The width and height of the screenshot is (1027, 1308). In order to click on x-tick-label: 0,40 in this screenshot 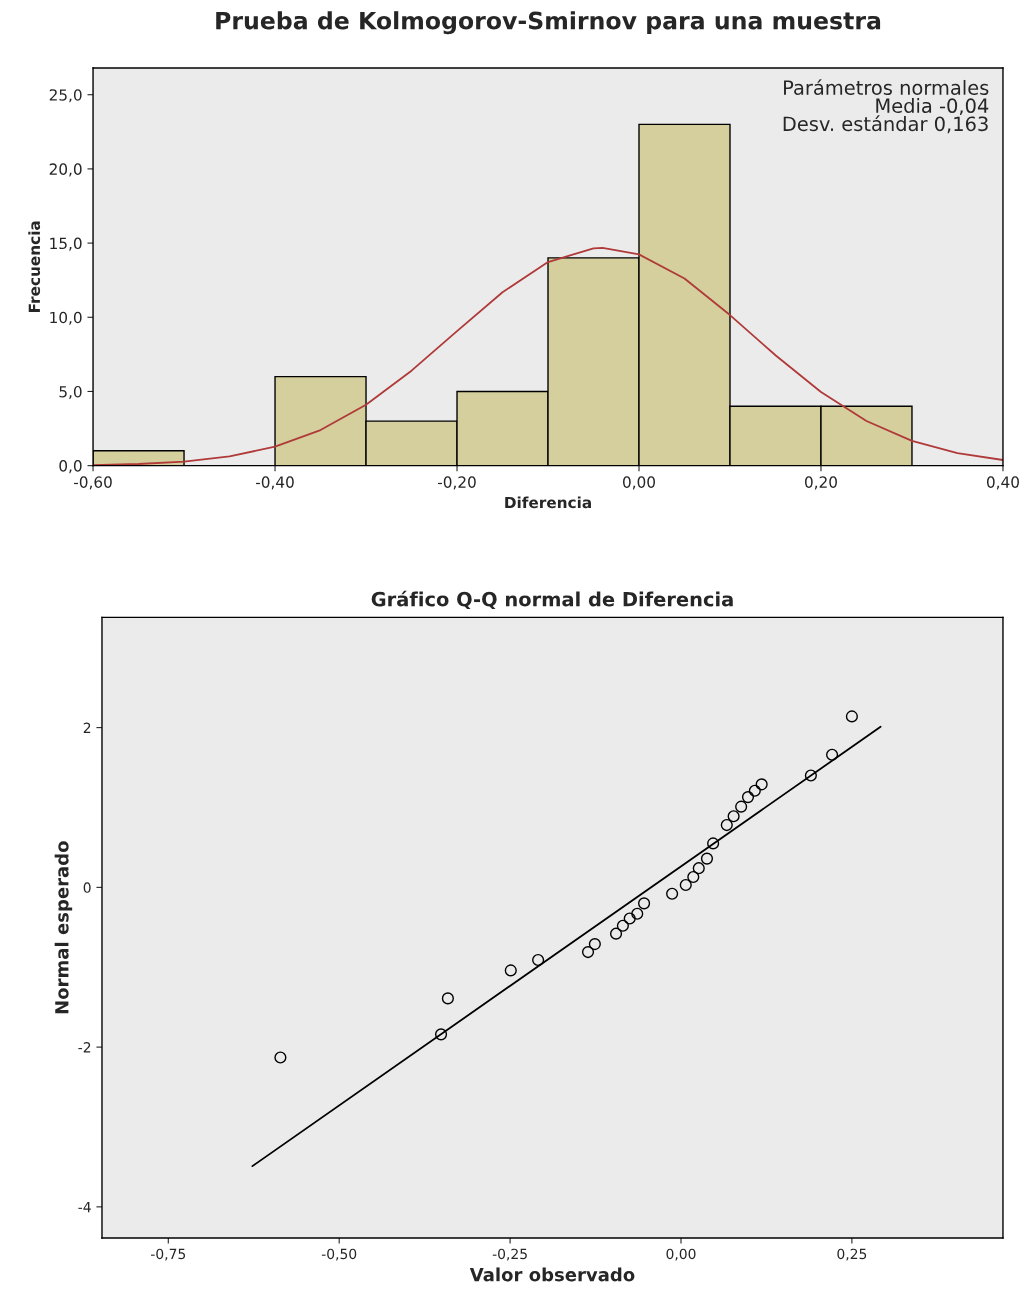, I will do `click(1002, 483)`.